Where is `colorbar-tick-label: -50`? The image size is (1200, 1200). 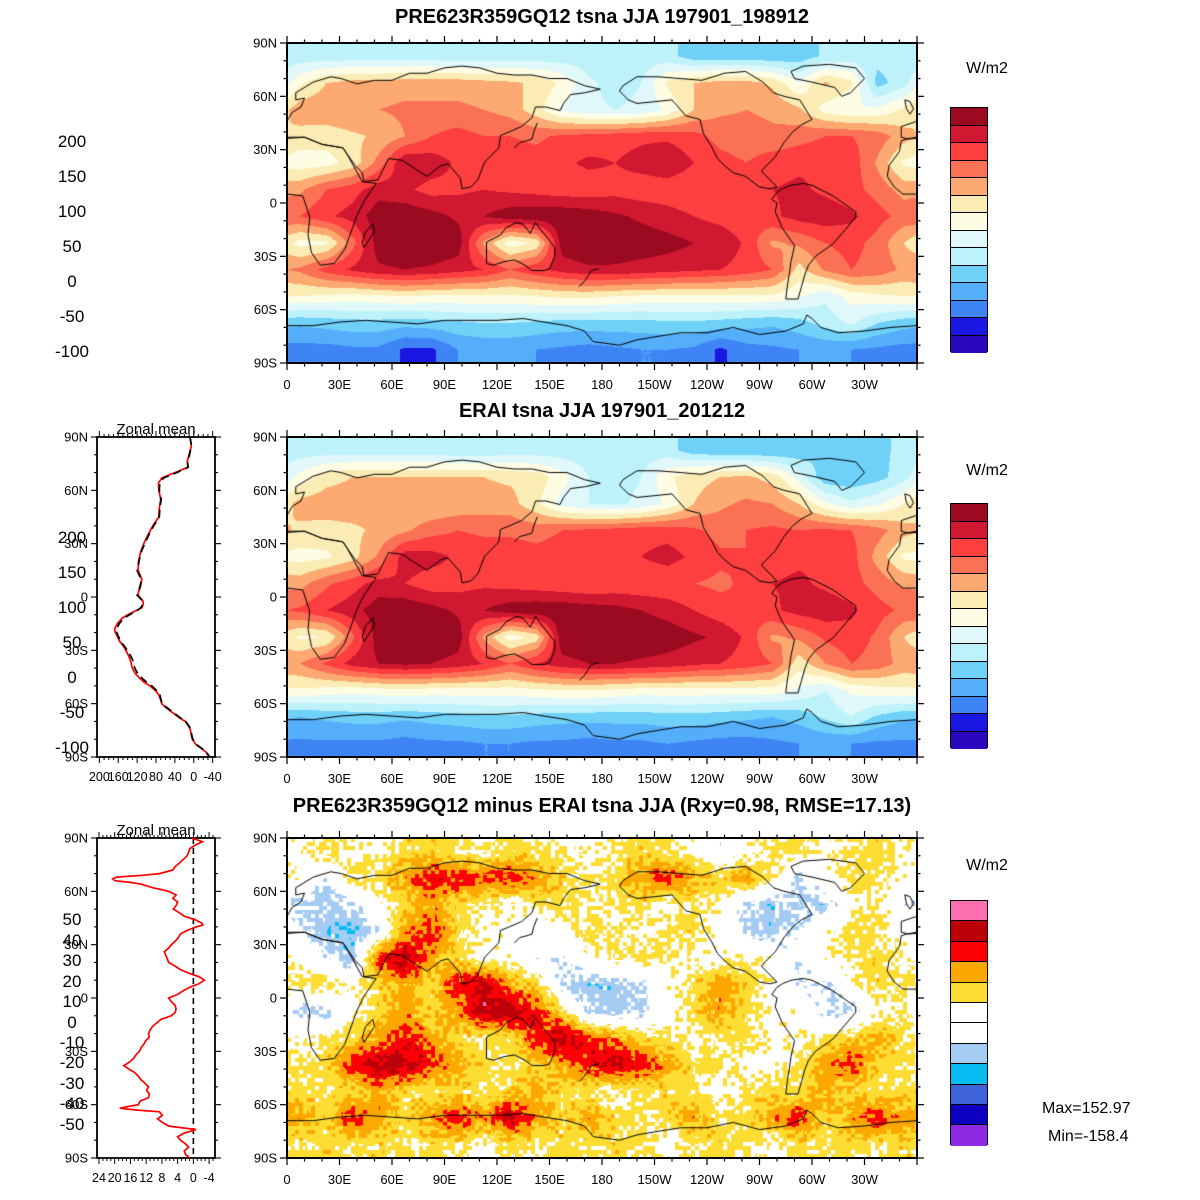
colorbar-tick-label: -50 is located at coordinates (72, 712).